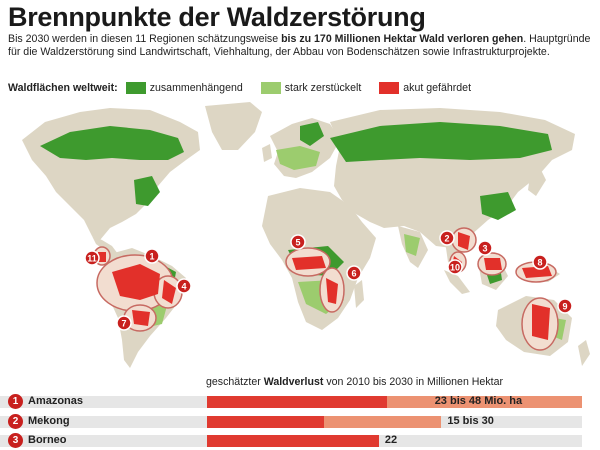  I want to click on chart-row-borneo: 3 Borneo 22, so click(300, 440).